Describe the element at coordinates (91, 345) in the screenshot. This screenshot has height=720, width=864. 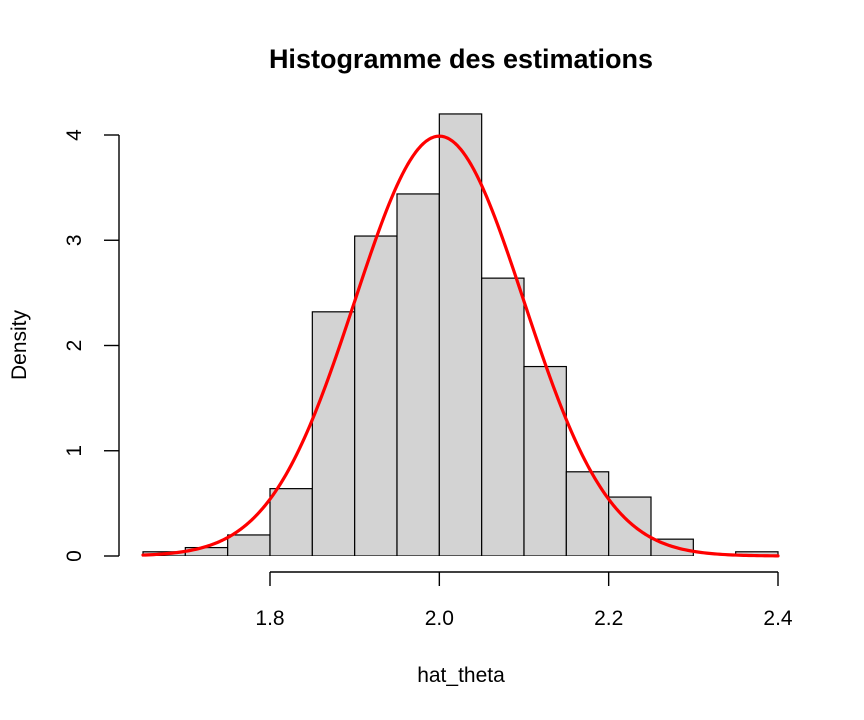
I see `y-axis: 0 1 2 3 4` at that location.